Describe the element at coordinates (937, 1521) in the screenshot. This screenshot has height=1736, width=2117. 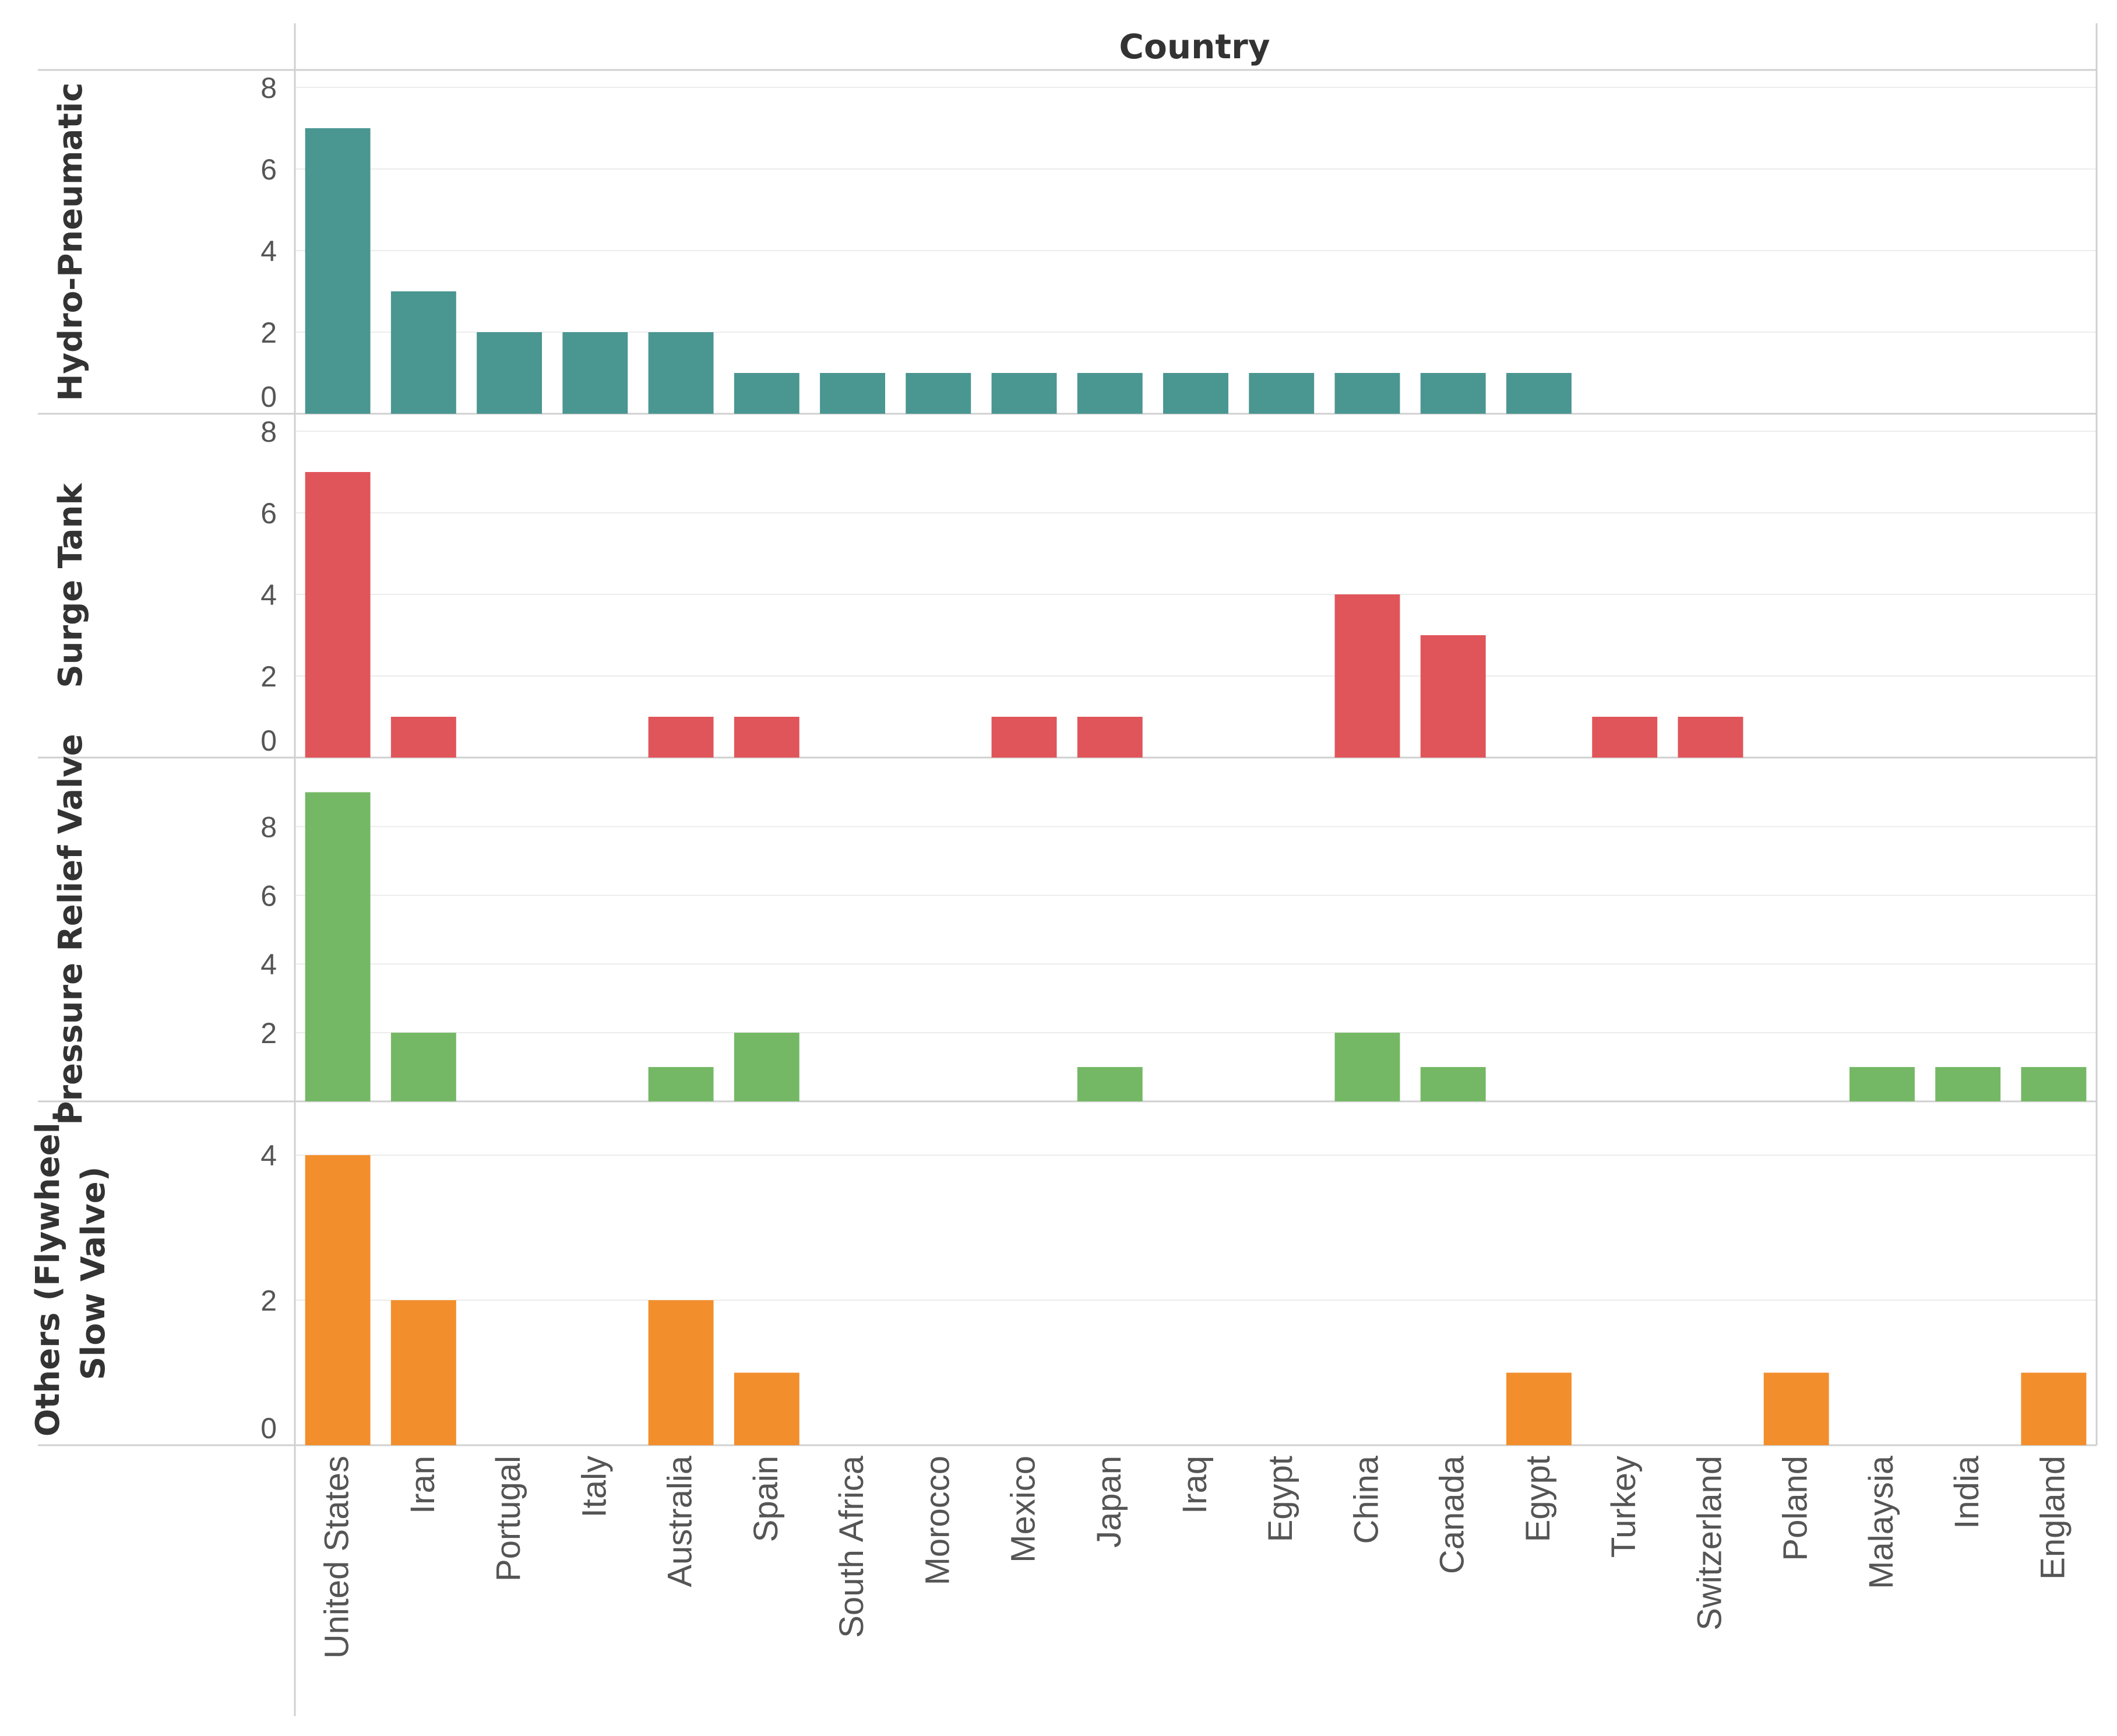
I see `x-category-label: Morocco` at that location.